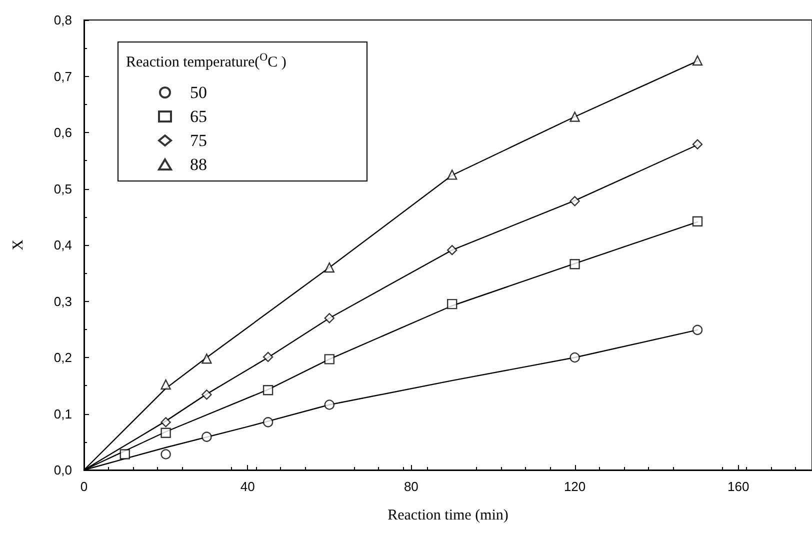 Image resolution: width=812 pixels, height=535 pixels. Describe the element at coordinates (63, 357) in the screenshot. I see `y-tick-label: 0,2` at that location.